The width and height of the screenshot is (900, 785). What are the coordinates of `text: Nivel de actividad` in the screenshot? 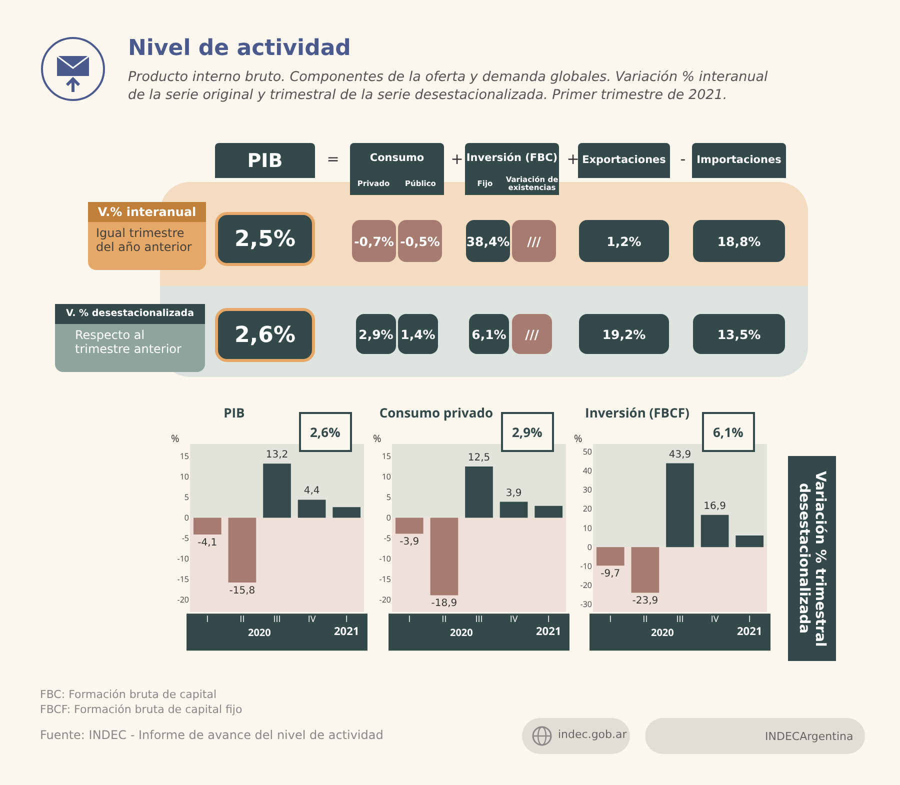 It's located at (240, 49).